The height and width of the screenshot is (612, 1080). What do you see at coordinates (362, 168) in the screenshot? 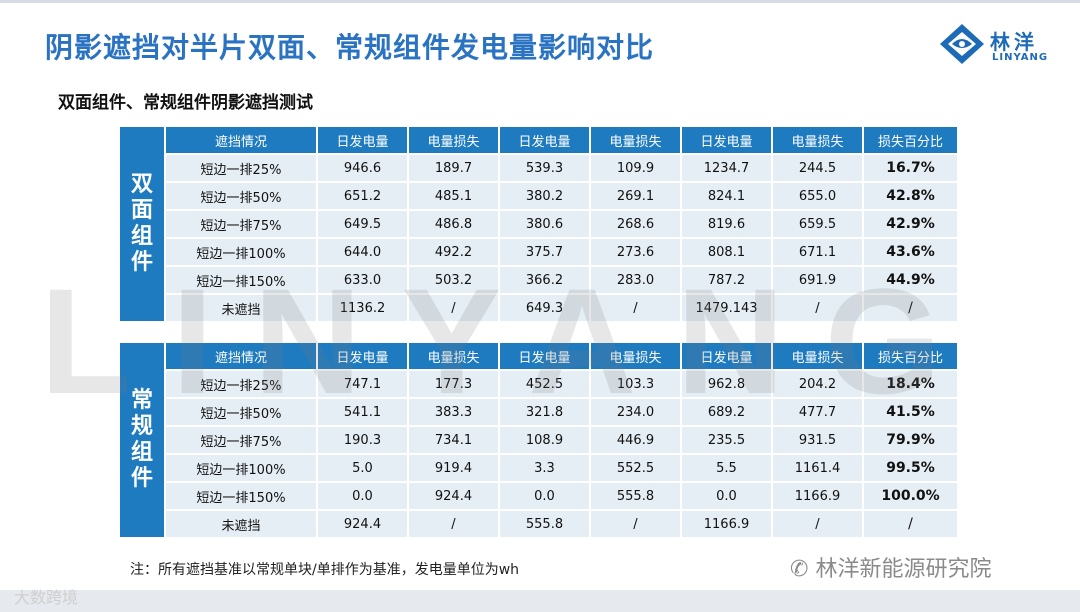
I see `value-cell: 946.6` at bounding box center [362, 168].